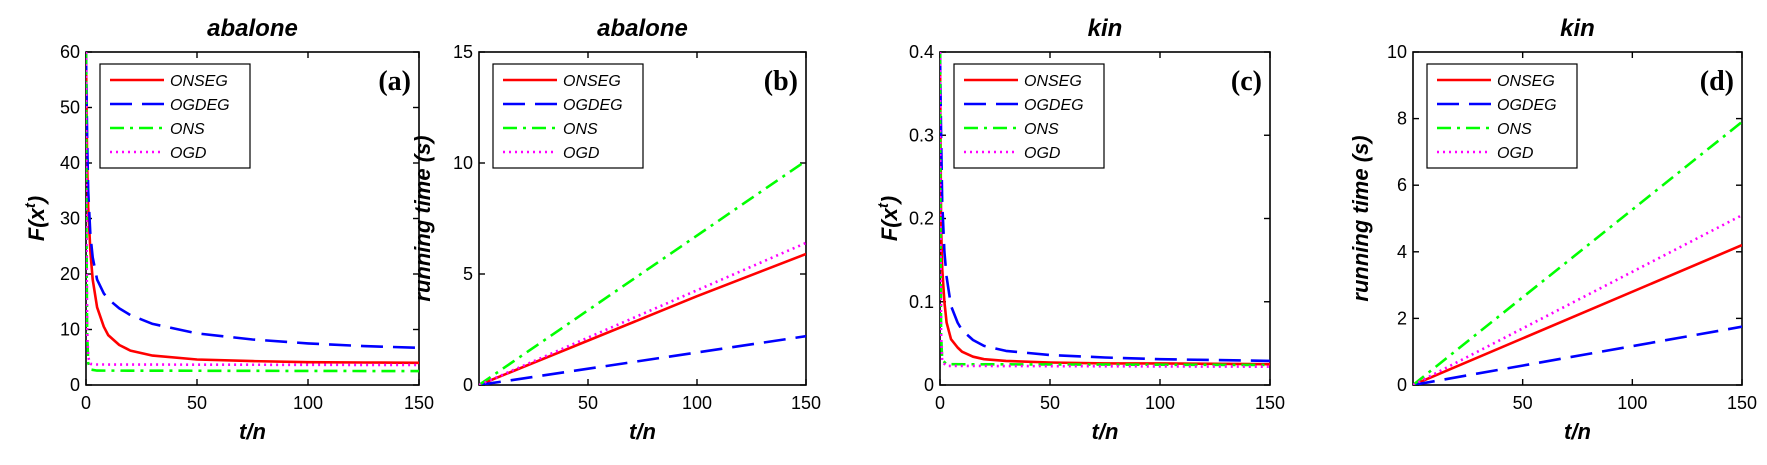 This screenshot has height=465, width=1767. I want to click on y-tick-label: 50, so click(70, 108).